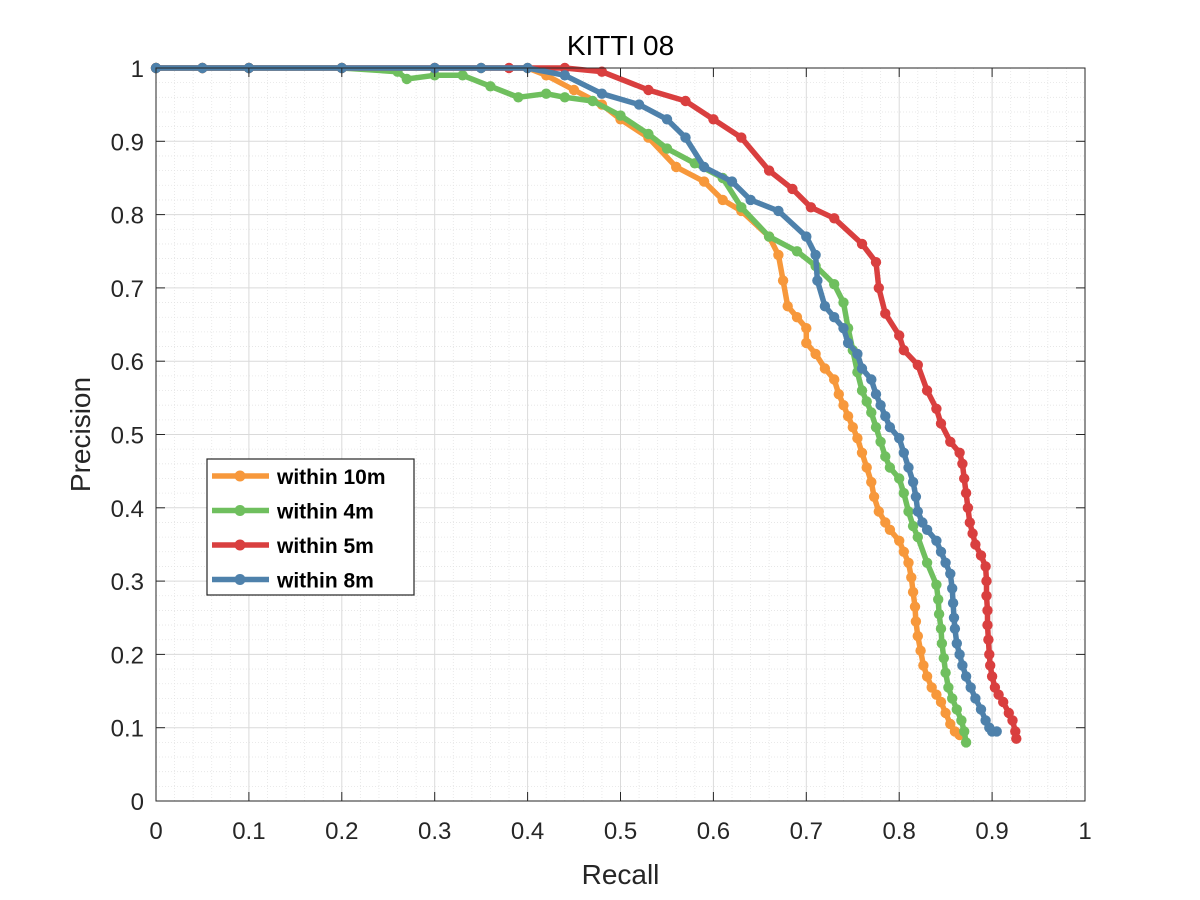 Image resolution: width=1200 pixels, height=900 pixels. What do you see at coordinates (1084, 831) in the screenshot?
I see `x-tick-label: 1` at bounding box center [1084, 831].